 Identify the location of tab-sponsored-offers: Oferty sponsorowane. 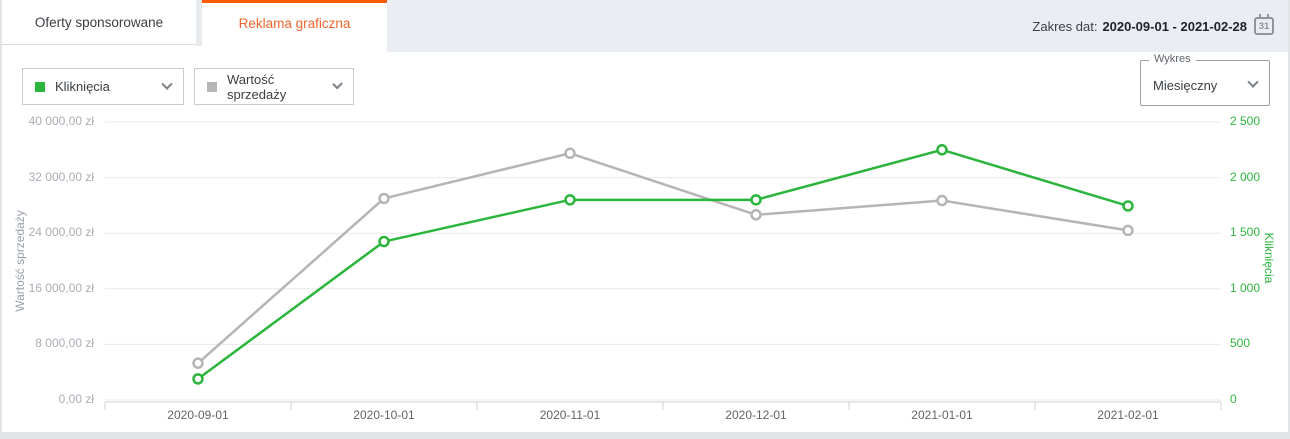
(99, 22).